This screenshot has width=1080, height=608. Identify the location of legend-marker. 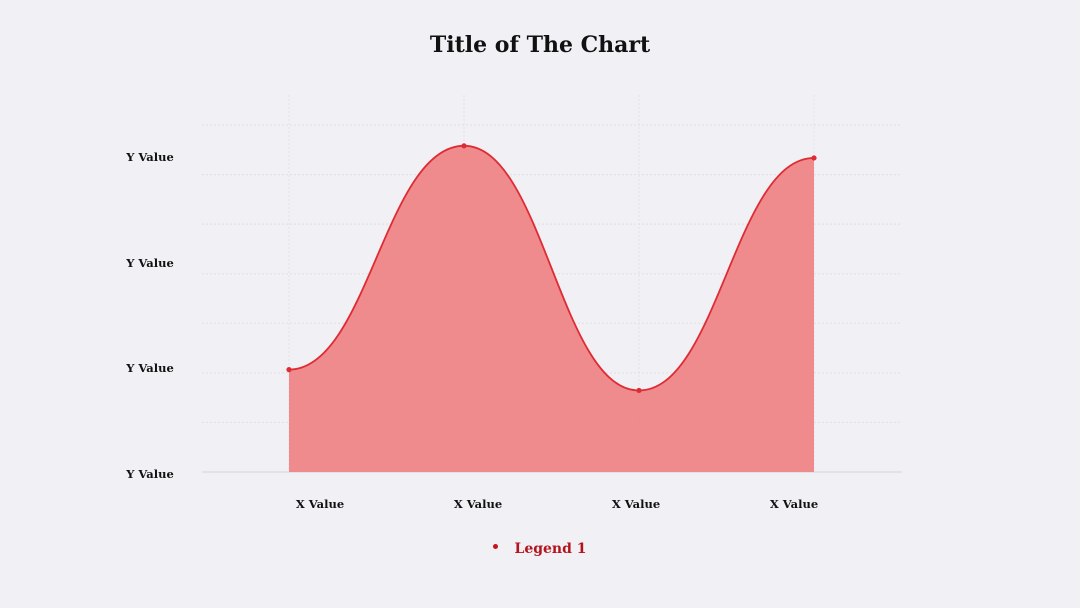
(496, 546).